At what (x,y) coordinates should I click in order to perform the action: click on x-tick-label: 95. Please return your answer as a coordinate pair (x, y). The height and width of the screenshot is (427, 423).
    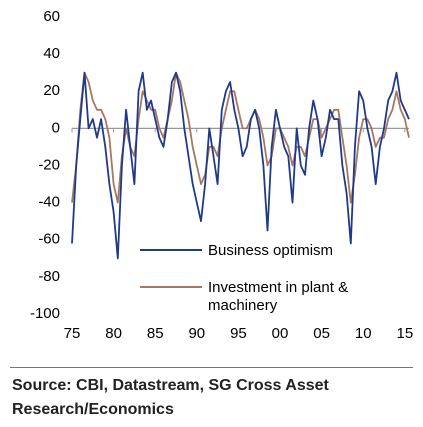
    Looking at the image, I should click on (238, 333).